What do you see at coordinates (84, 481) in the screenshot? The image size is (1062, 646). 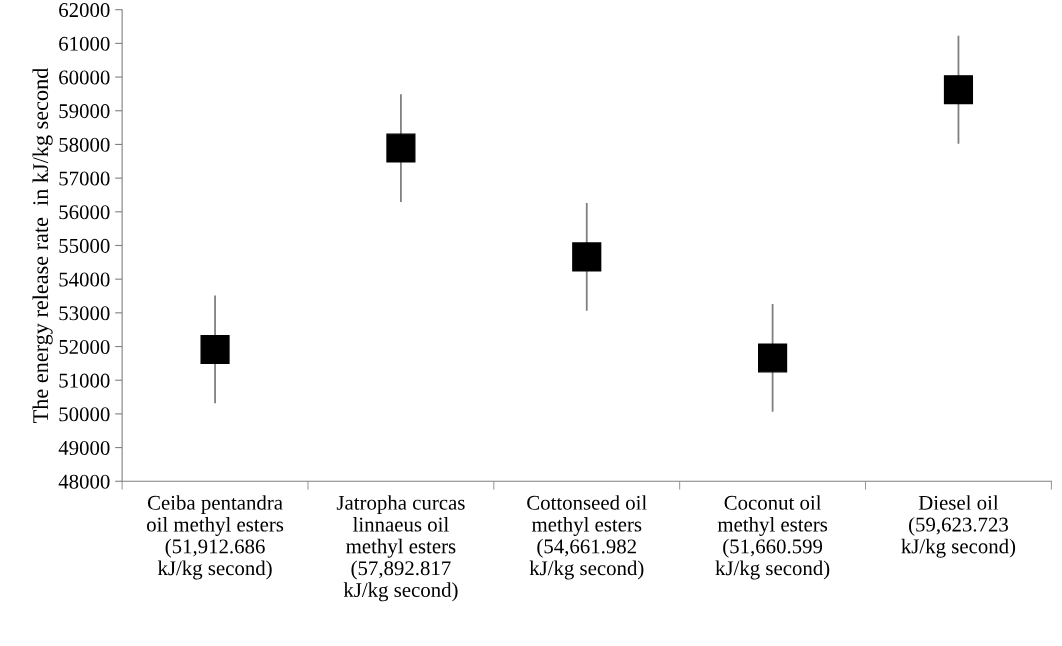 I see `y-tick-label: 48000` at bounding box center [84, 481].